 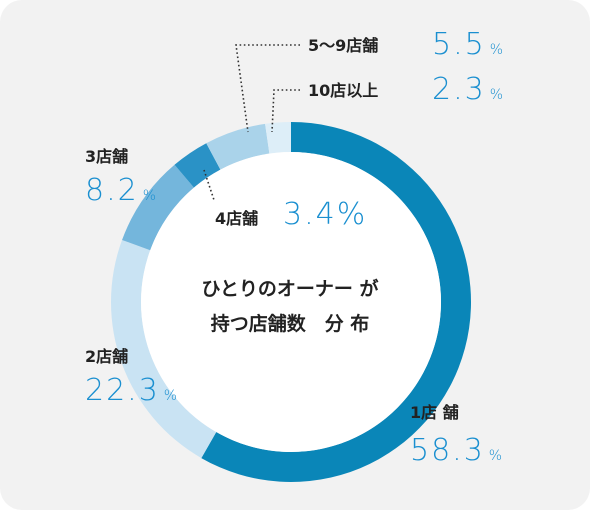 I want to click on category-label: 10店以上, so click(x=343, y=90).